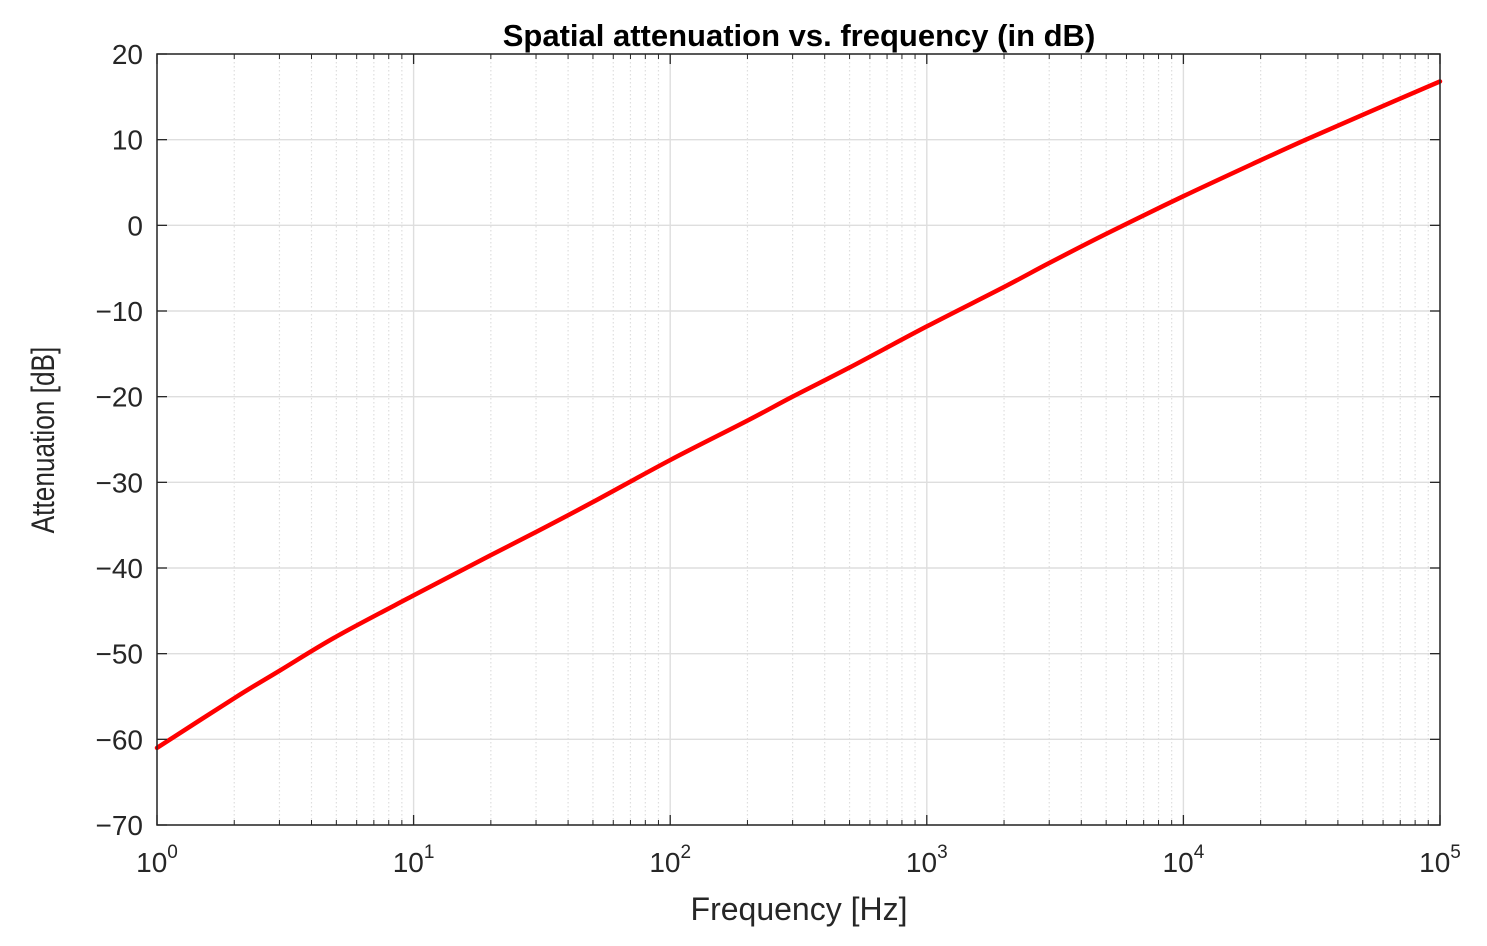 This screenshot has height=946, width=1487. Describe the element at coordinates (1440, 860) in the screenshot. I see `x-tick-label: 10⁵` at that location.